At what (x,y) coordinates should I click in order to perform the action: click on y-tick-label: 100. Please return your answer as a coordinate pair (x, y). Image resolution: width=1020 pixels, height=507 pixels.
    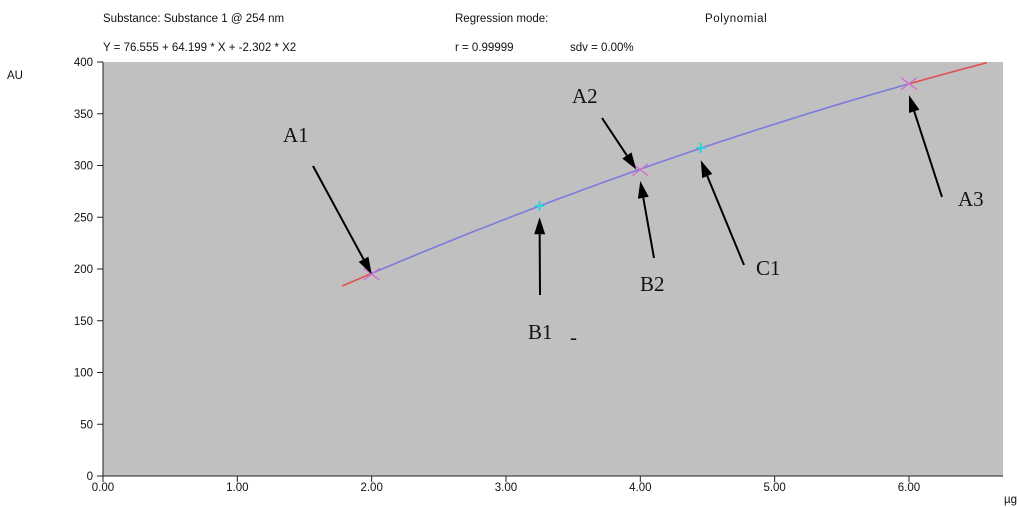
    Looking at the image, I should click on (83, 374).